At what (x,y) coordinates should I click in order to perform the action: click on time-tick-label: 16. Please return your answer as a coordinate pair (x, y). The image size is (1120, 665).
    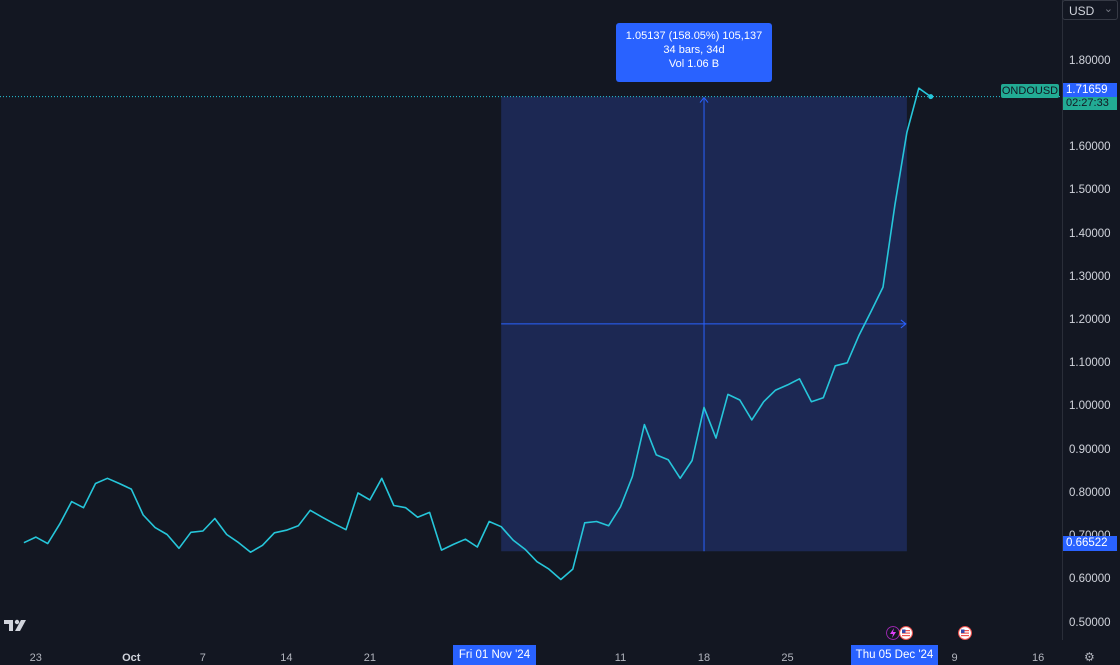
    Looking at the image, I should click on (1038, 658).